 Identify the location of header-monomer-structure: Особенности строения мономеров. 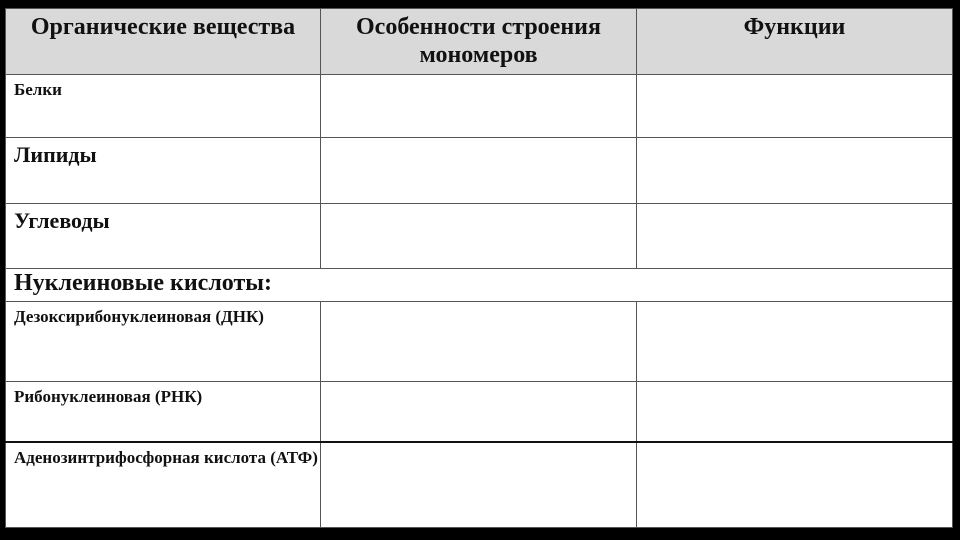
(478, 41).